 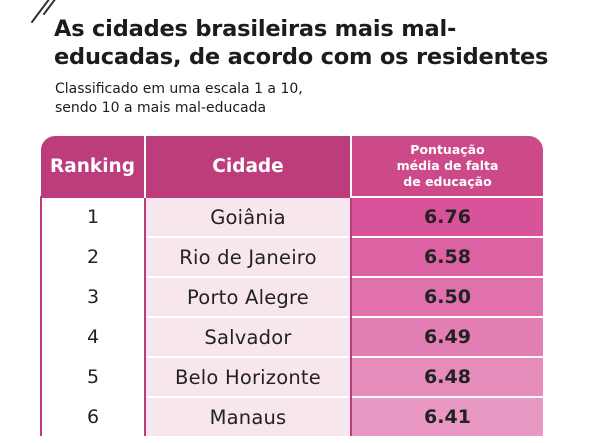 I want to click on rank-cell: 4, so click(x=93, y=336).